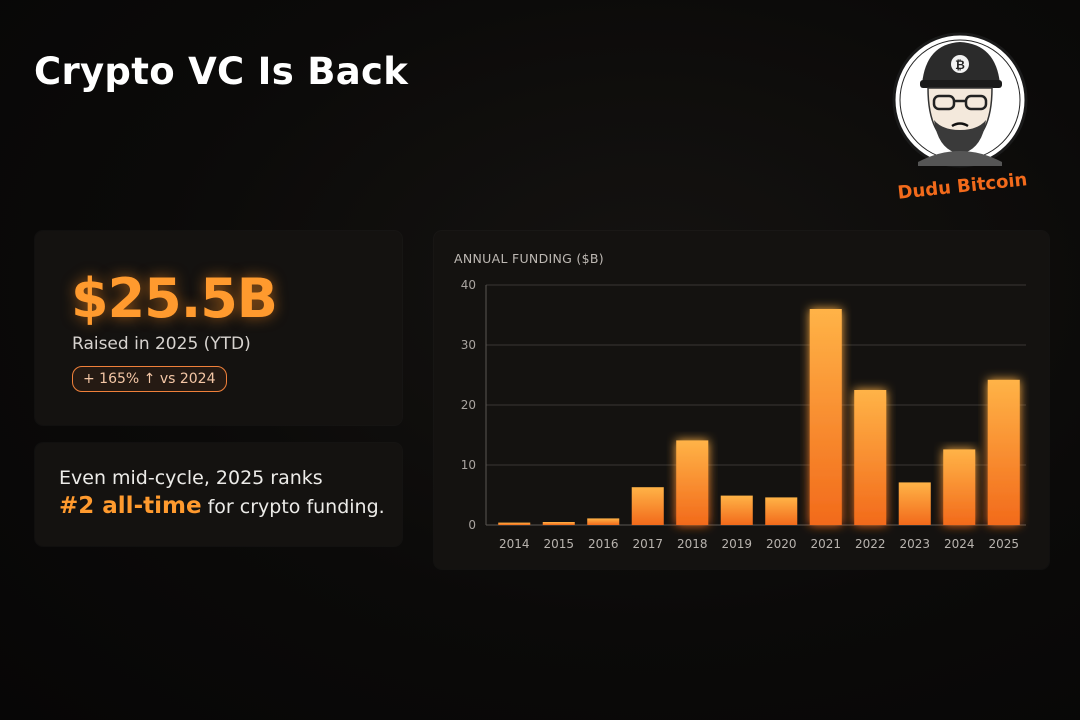  I want to click on x-tick-label: 2019, so click(736, 544).